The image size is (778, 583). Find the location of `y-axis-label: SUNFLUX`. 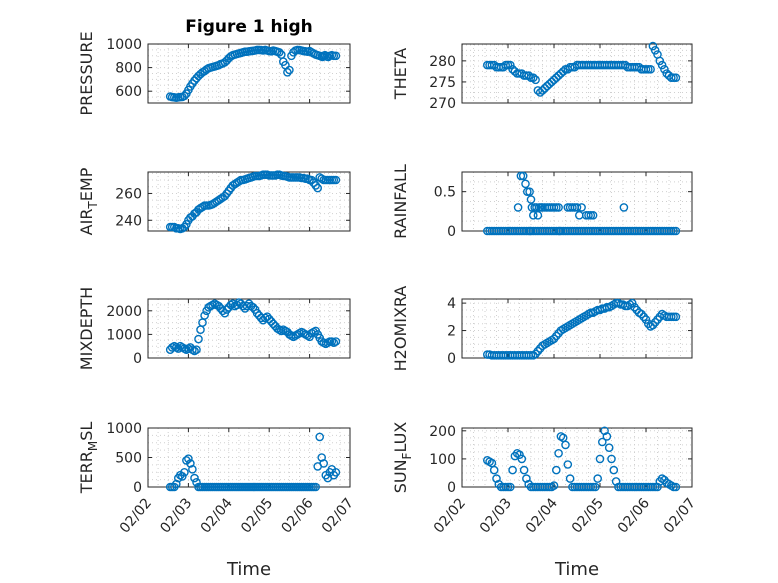

y-axis-label: SUNFLUX is located at coordinates (402, 458).